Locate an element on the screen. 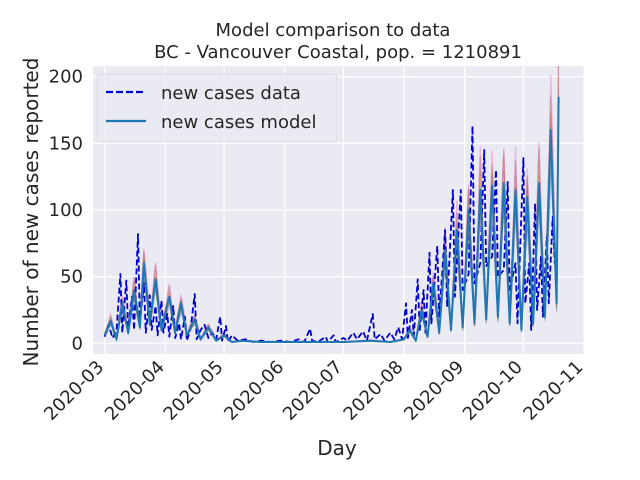 Image resolution: width=640 pixels, height=480 pixels. y-tick-label: 100 is located at coordinates (66, 210).